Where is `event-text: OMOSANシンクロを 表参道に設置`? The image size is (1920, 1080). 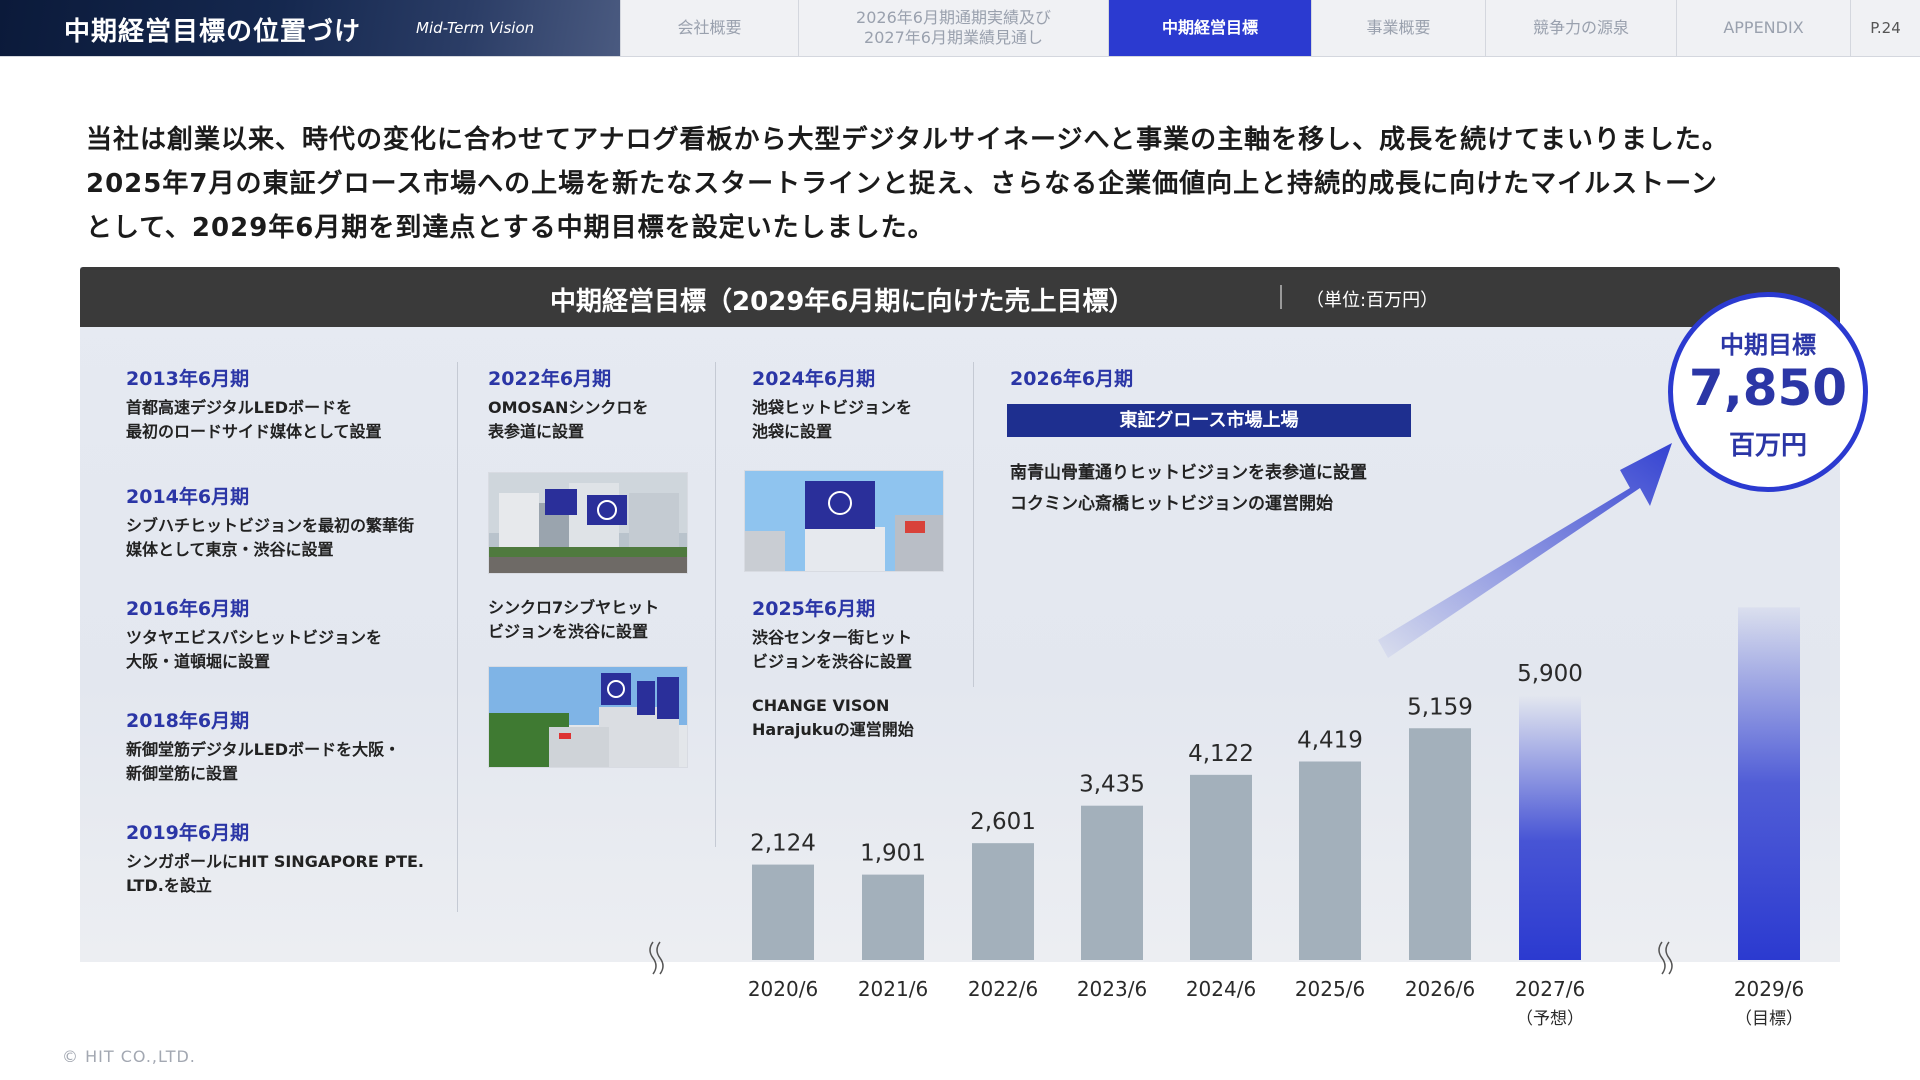
event-text: OMOSANシンクロを 表参道に設置 is located at coordinates (568, 419).